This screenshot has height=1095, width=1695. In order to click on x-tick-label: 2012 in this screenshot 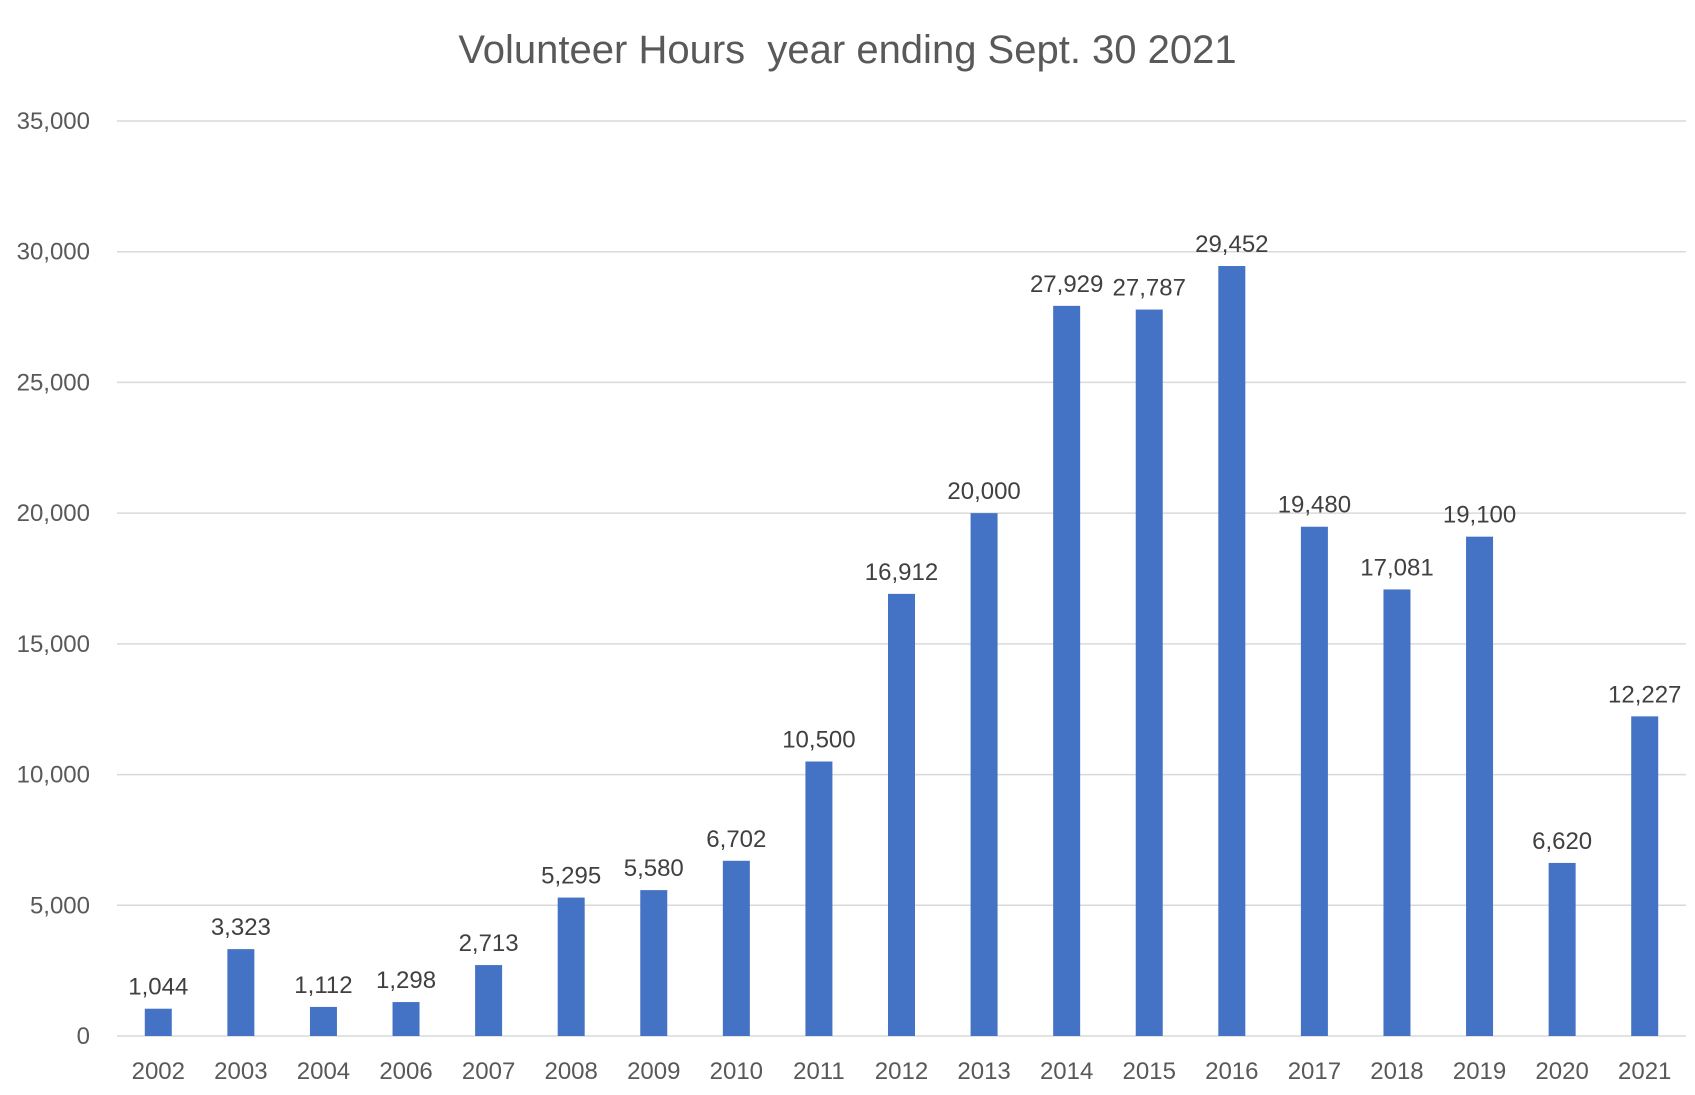, I will do `click(901, 1071)`.